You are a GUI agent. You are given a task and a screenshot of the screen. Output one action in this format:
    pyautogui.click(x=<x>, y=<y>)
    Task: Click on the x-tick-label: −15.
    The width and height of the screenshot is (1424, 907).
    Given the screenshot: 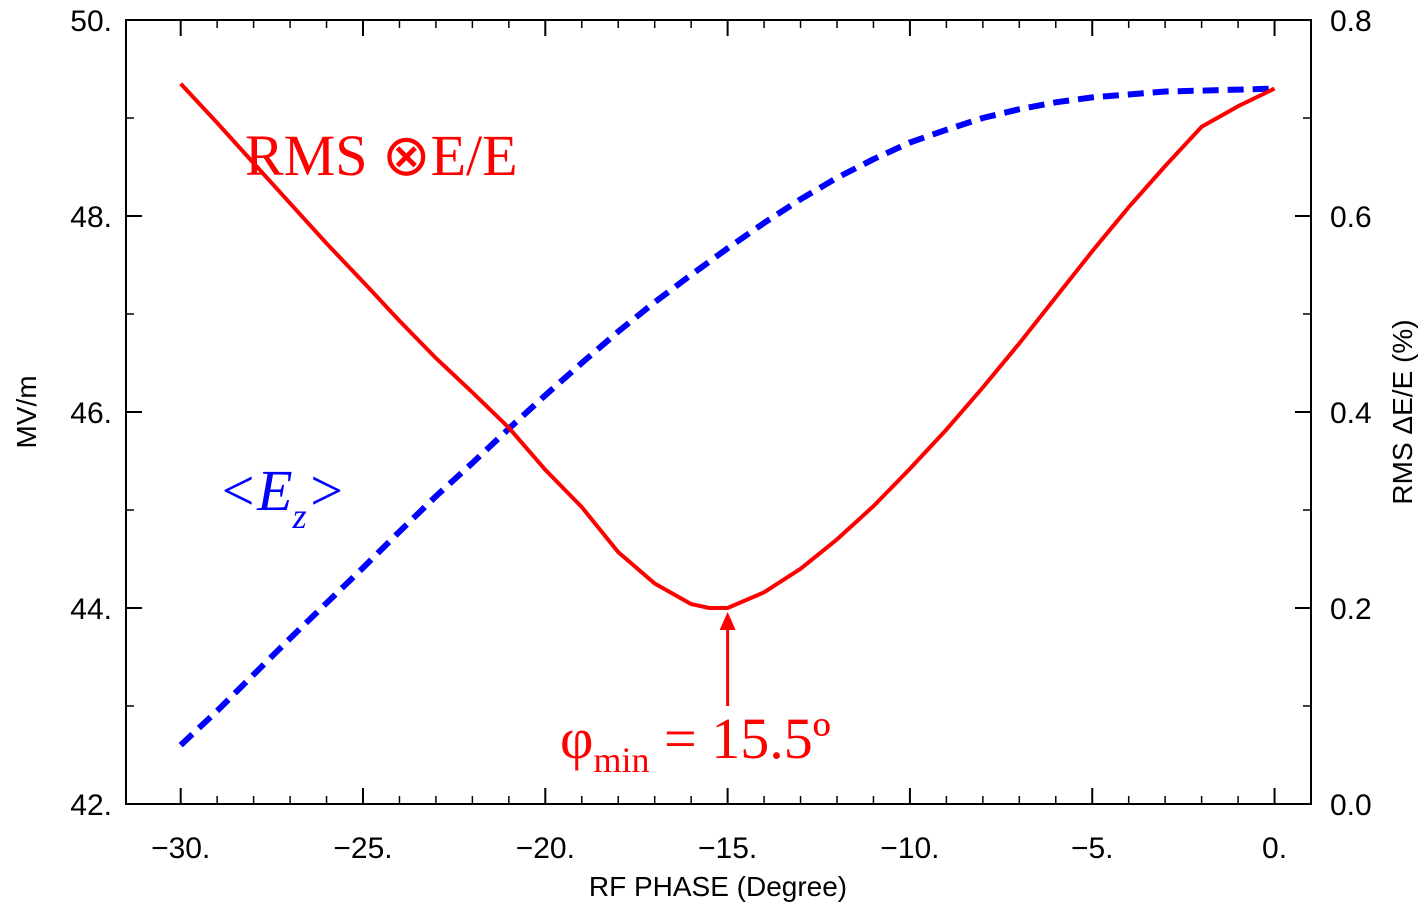 What is the action you would take?
    pyautogui.click(x=727, y=848)
    